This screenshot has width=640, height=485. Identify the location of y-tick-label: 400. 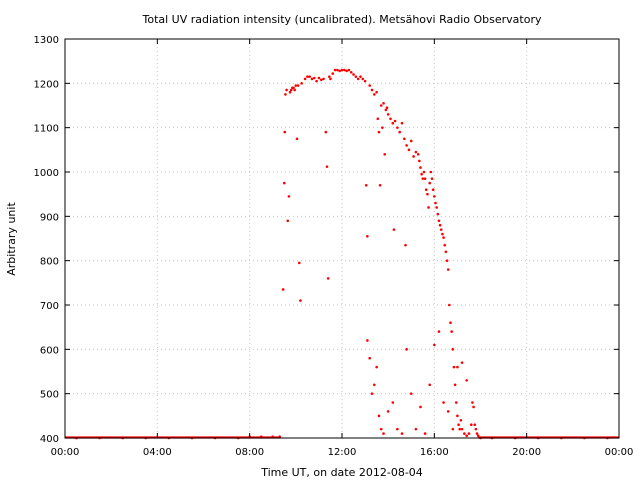
(49, 439).